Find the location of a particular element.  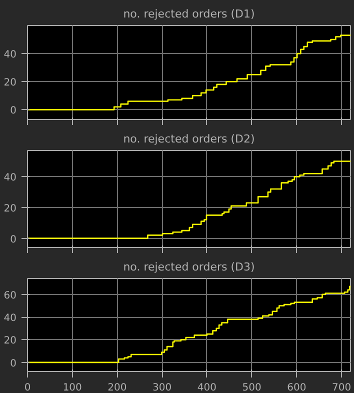

y-tick-label: 60 is located at coordinates (10, 296).